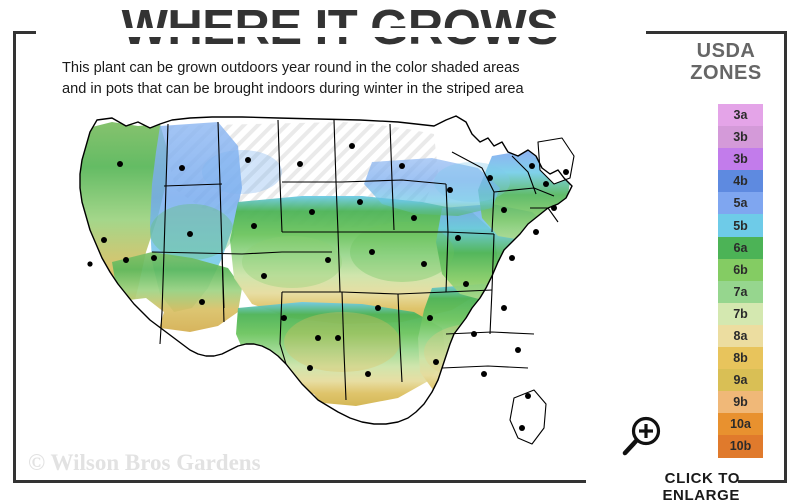 The height and width of the screenshot is (504, 800). Describe the element at coordinates (740, 336) in the screenshot. I see `legend-swatch-8a-10: 8a` at that location.